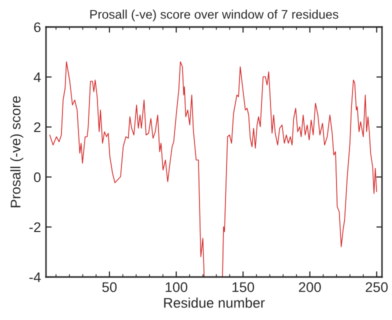 The height and width of the screenshot is (320, 392). Describe the element at coordinates (243, 287) in the screenshot. I see `x-tick-label: 150` at that location.